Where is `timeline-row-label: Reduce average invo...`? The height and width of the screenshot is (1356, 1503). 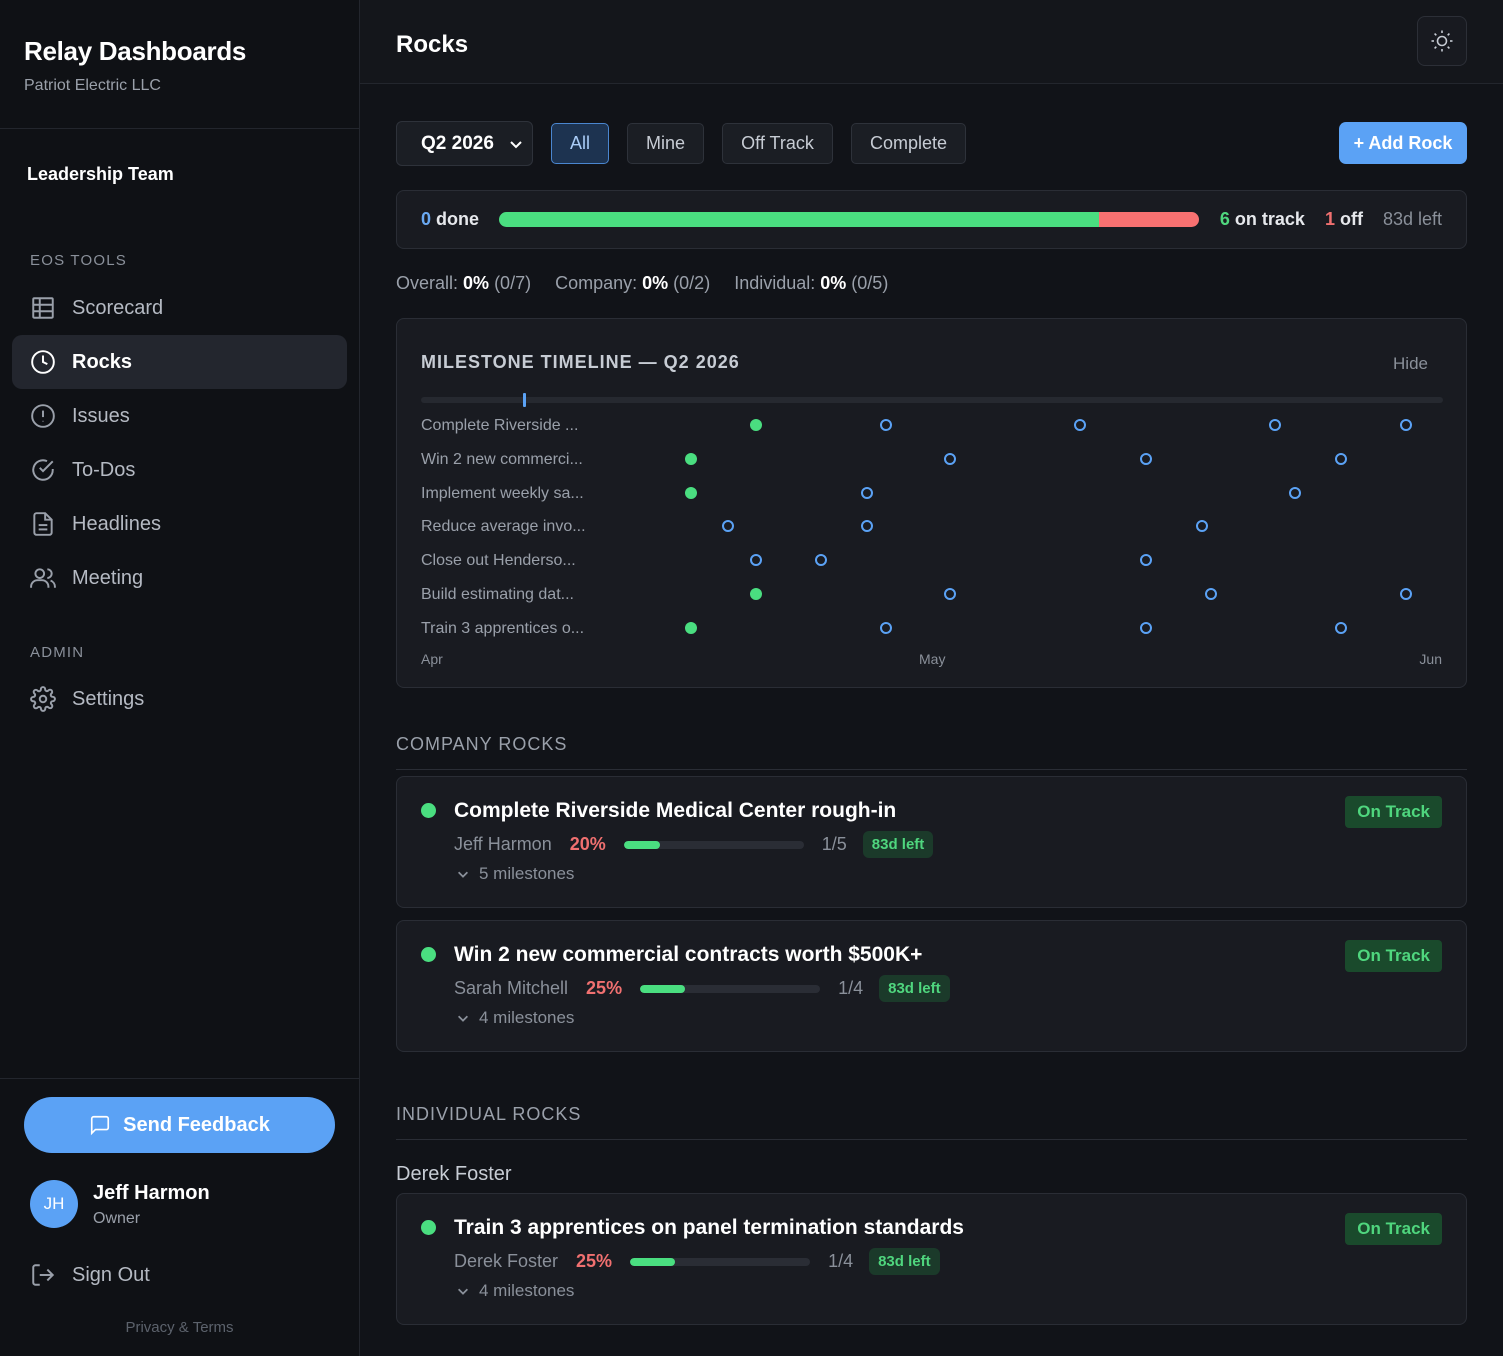 timeline-row-label: Reduce average invo... is located at coordinates (503, 527).